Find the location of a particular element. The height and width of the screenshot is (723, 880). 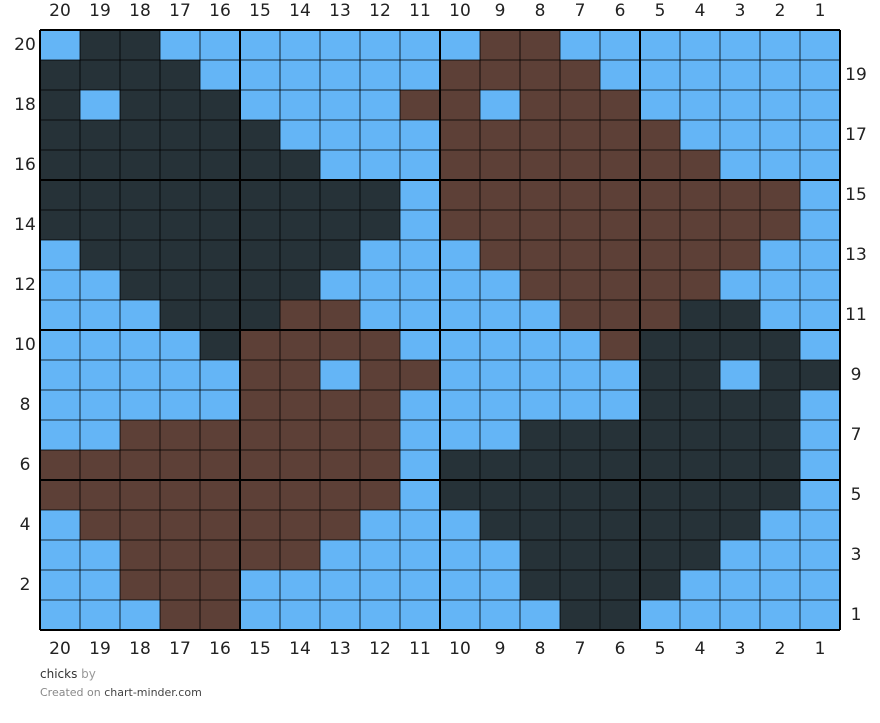

column-label: 3 is located at coordinates (740, 11).